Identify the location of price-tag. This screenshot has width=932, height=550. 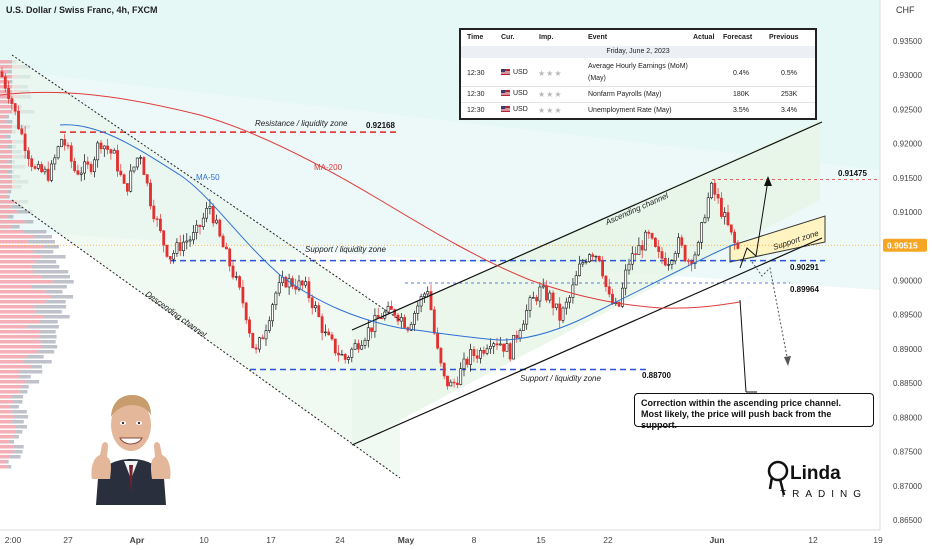
(905, 245).